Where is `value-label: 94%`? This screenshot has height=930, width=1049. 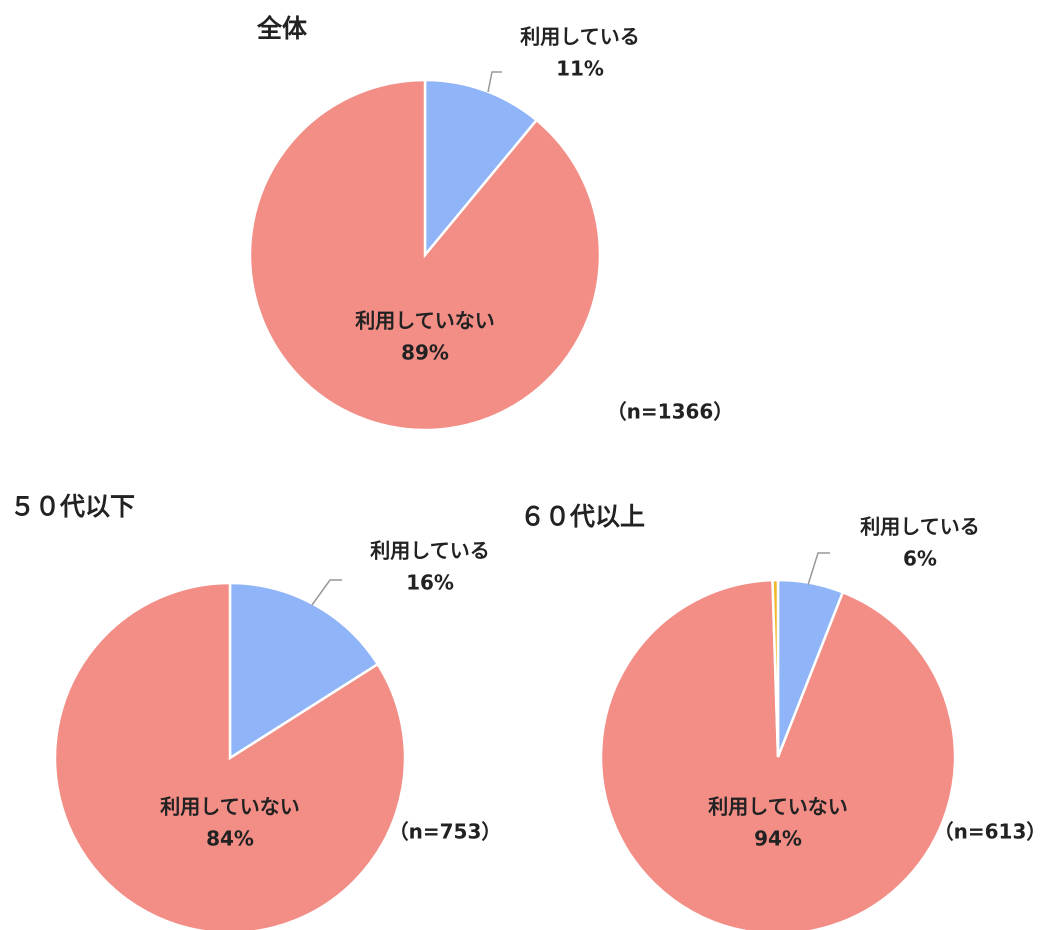
value-label: 94% is located at coordinates (778, 839).